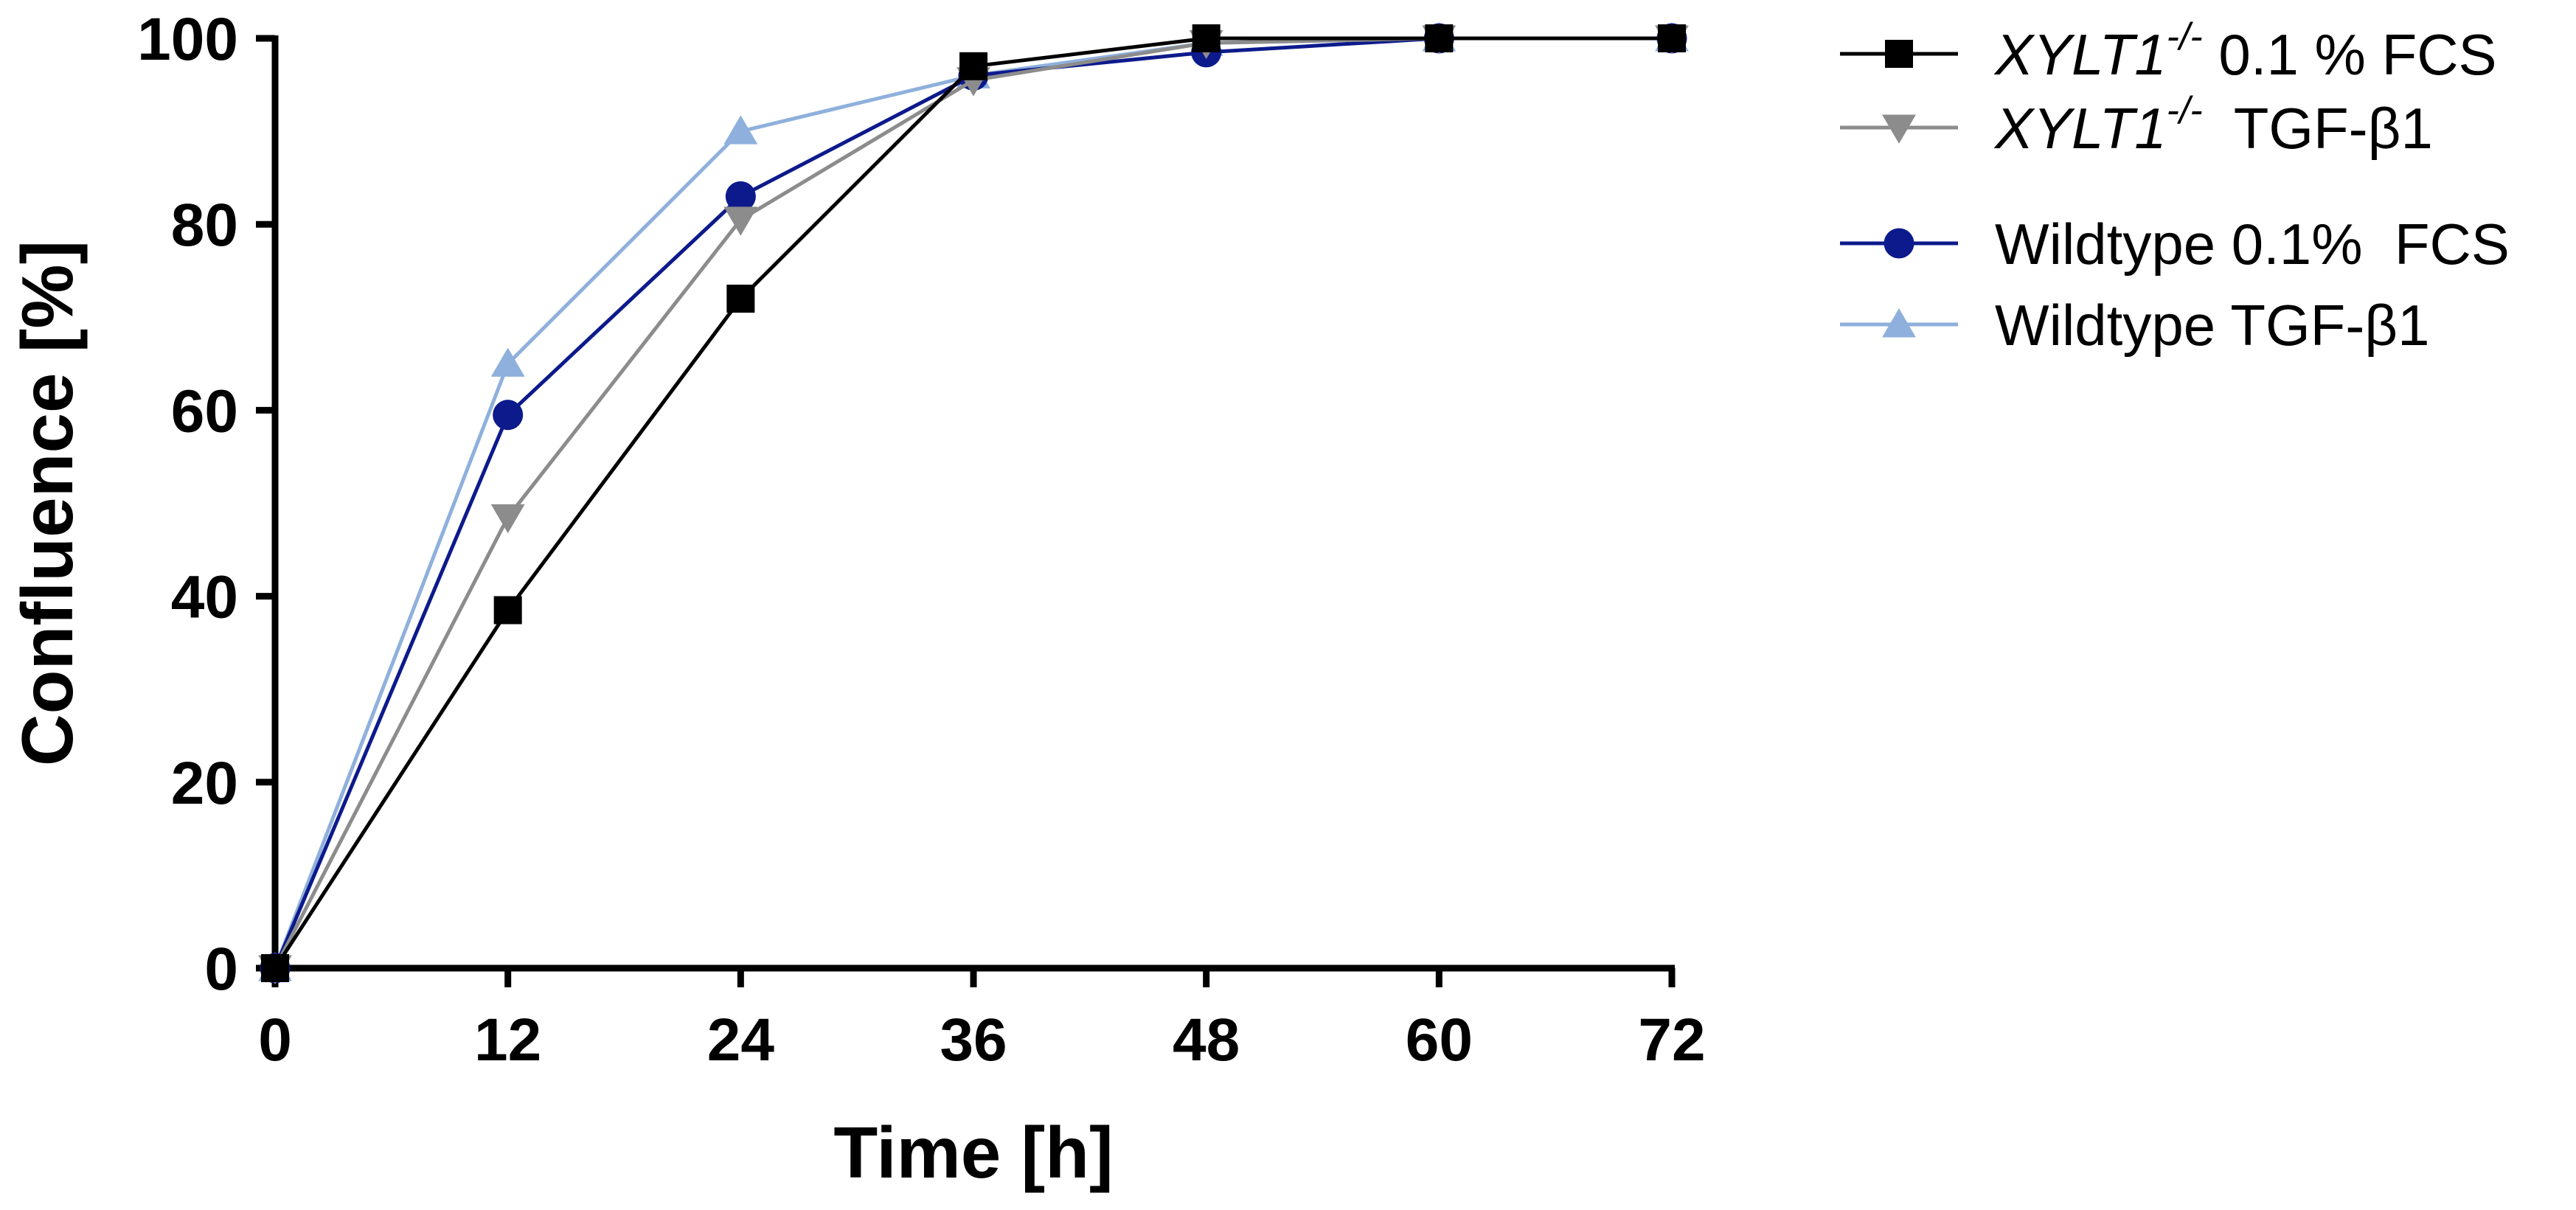  Describe the element at coordinates (507, 1040) in the screenshot. I see `x-tick-label: 12` at that location.